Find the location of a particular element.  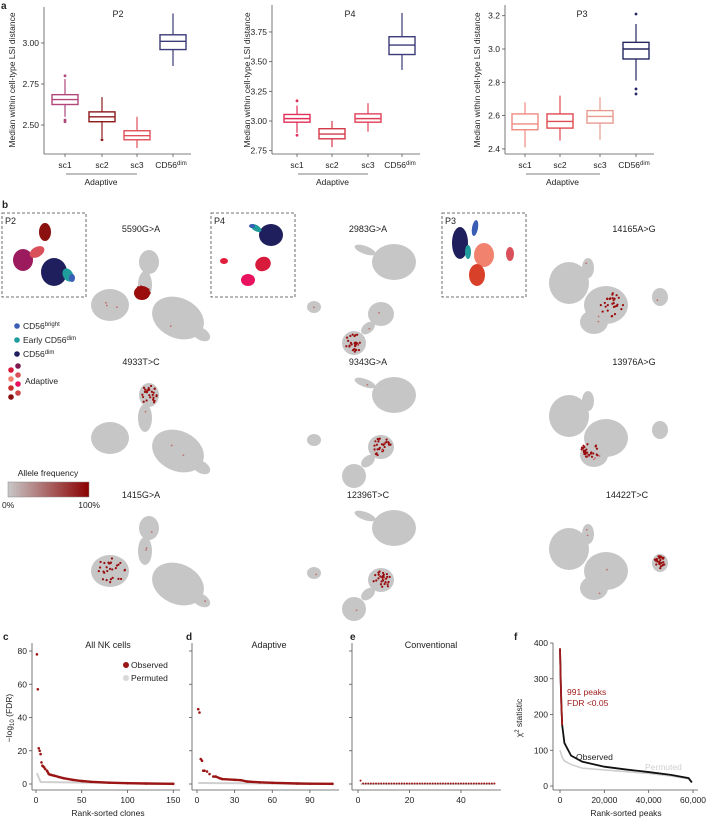

outlier-point is located at coordinates (65, 76).